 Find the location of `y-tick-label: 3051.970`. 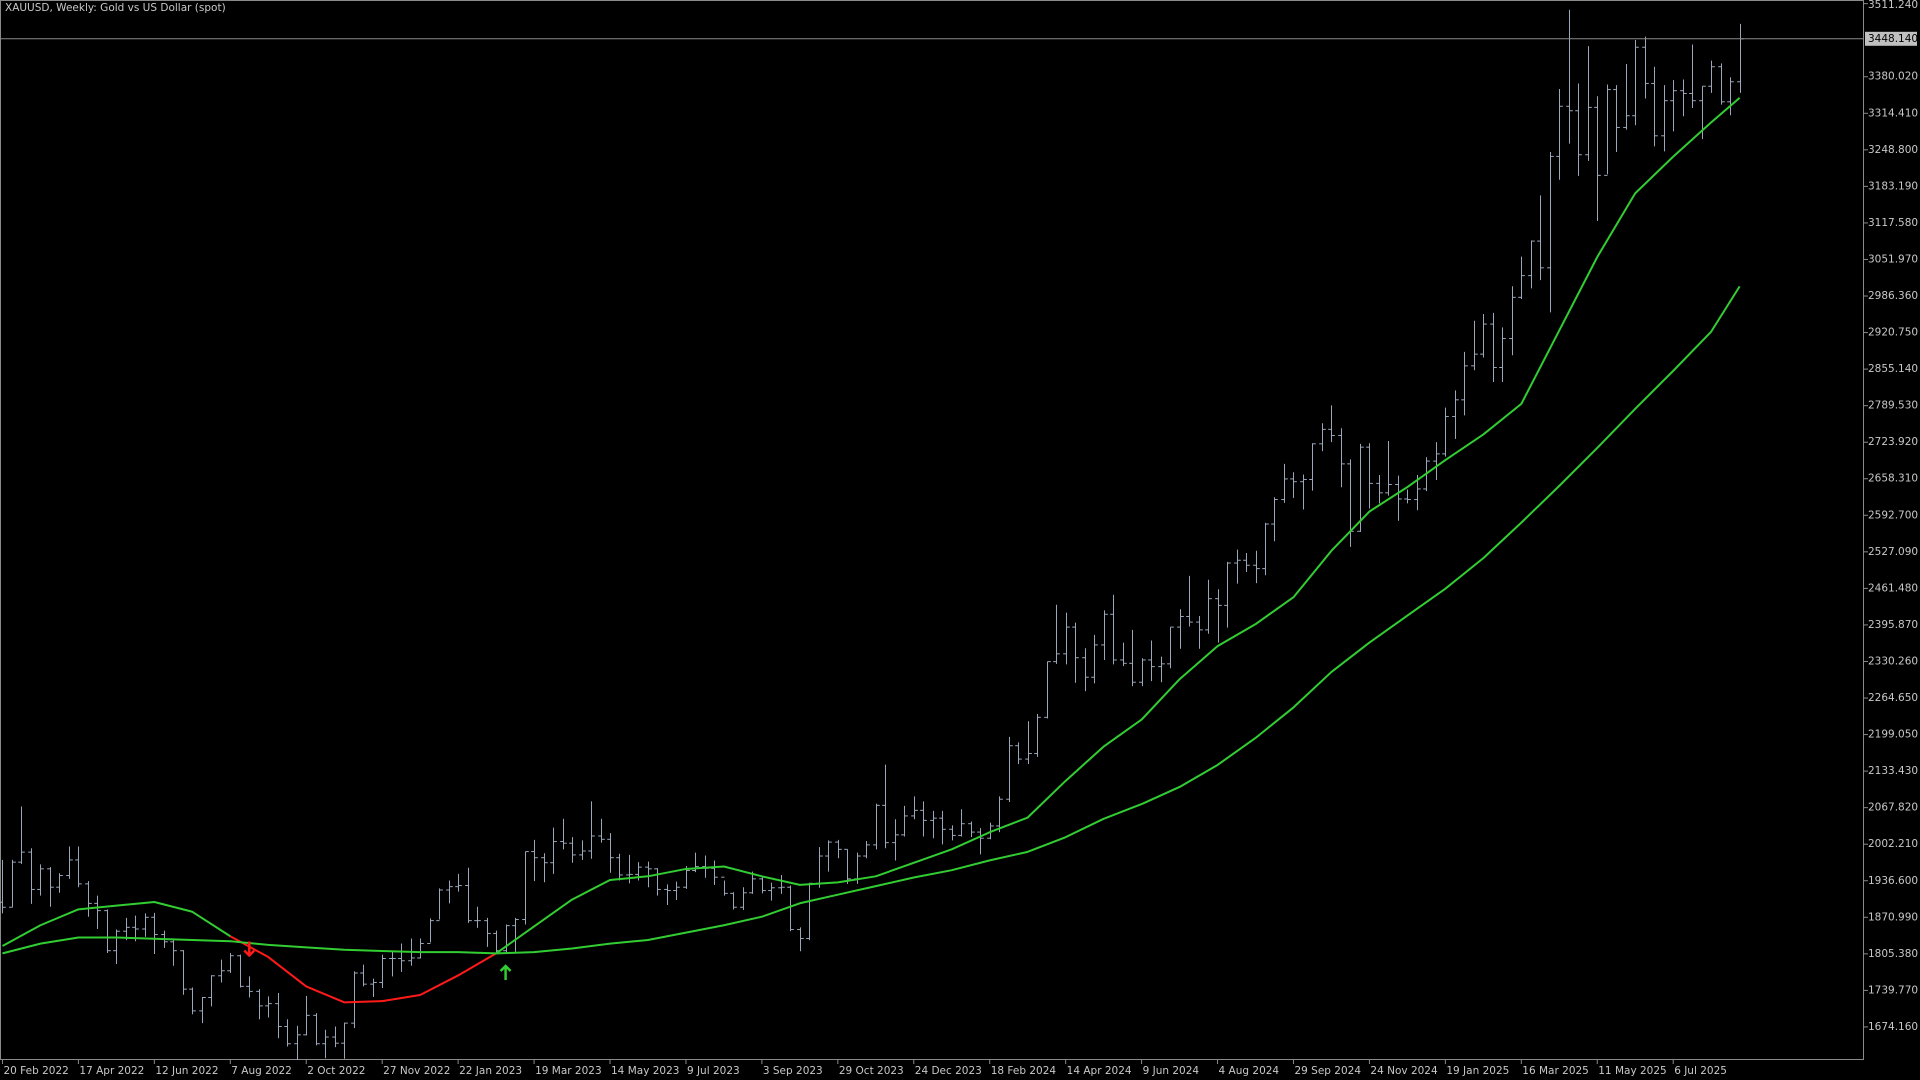

y-tick-label: 3051.970 is located at coordinates (1893, 259).